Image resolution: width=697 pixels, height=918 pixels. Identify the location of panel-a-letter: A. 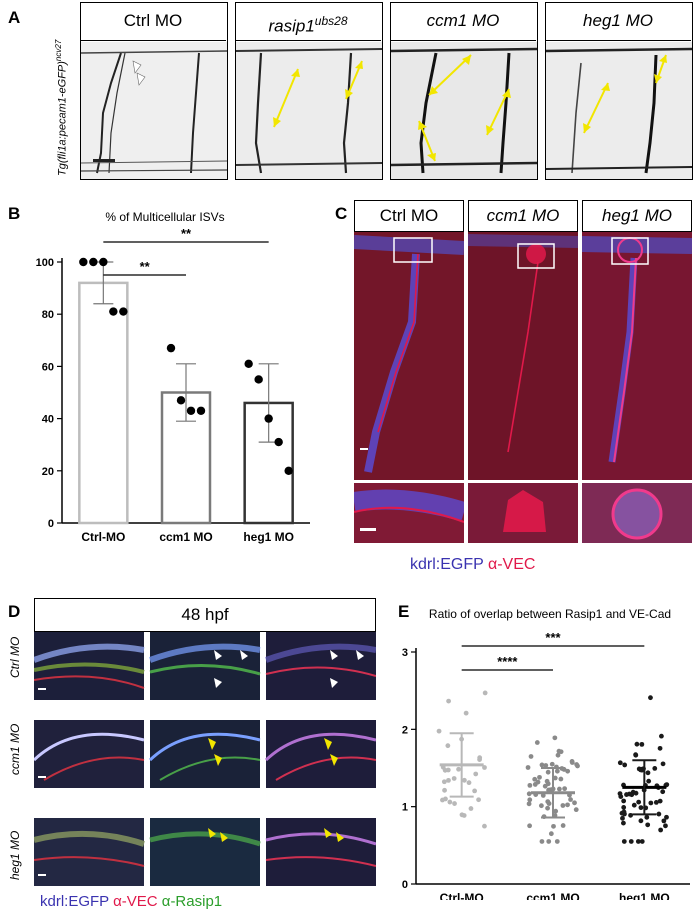
(14, 17).